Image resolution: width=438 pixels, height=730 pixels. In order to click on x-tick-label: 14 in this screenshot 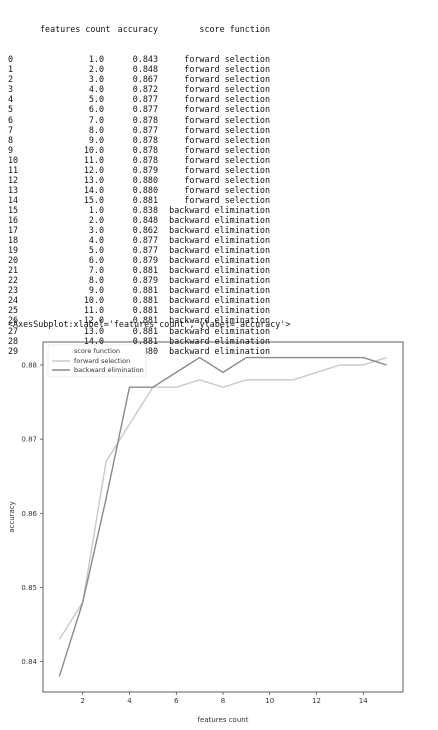, I will do `click(363, 701)`.